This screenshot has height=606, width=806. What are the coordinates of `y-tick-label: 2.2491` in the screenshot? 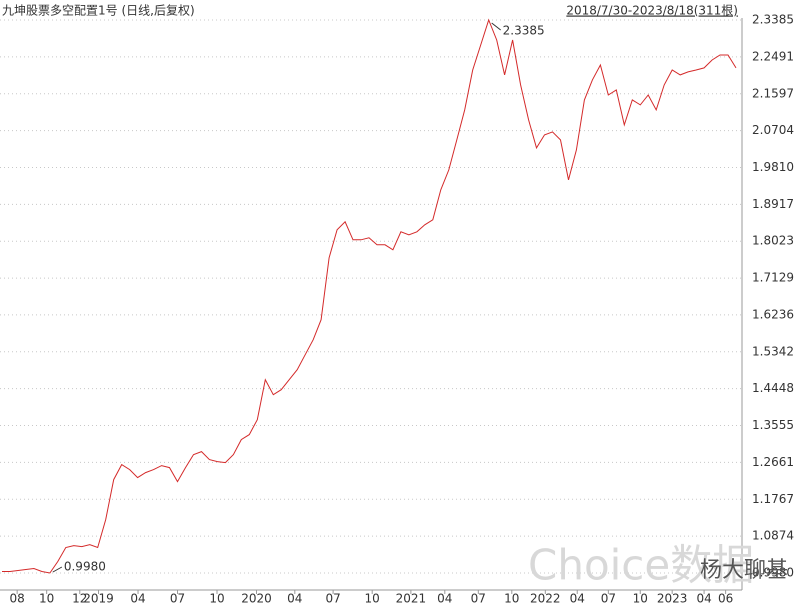 It's located at (773, 56).